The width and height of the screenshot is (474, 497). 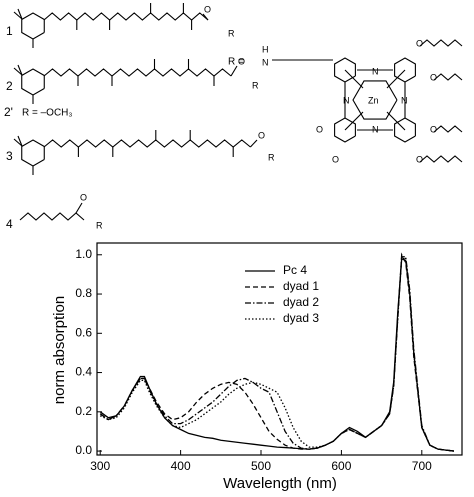 What do you see at coordinates (236, 62) in the screenshot?
I see `r-eq-label: R =` at bounding box center [236, 62].